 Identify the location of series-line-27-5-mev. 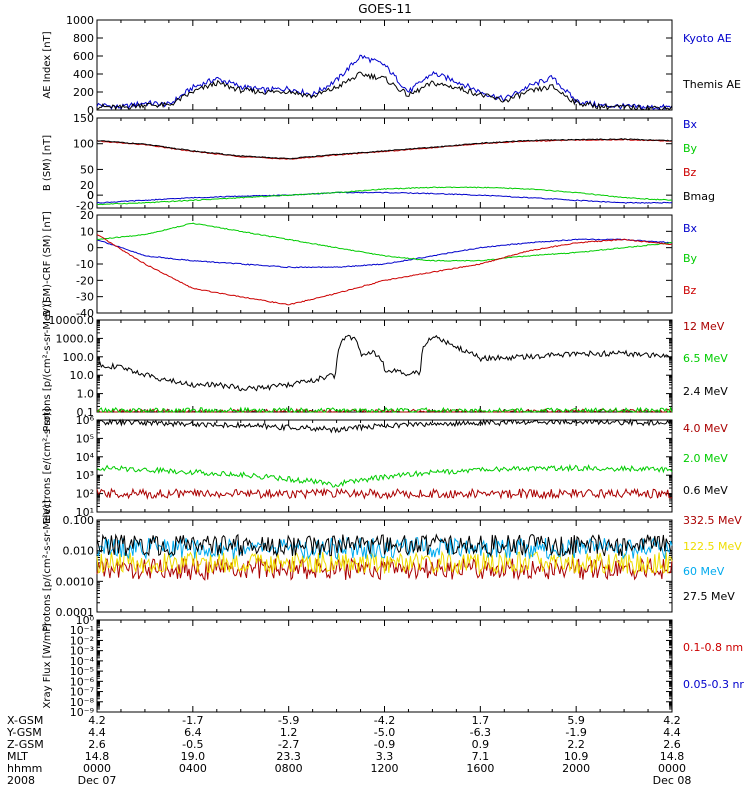
(384, 545).